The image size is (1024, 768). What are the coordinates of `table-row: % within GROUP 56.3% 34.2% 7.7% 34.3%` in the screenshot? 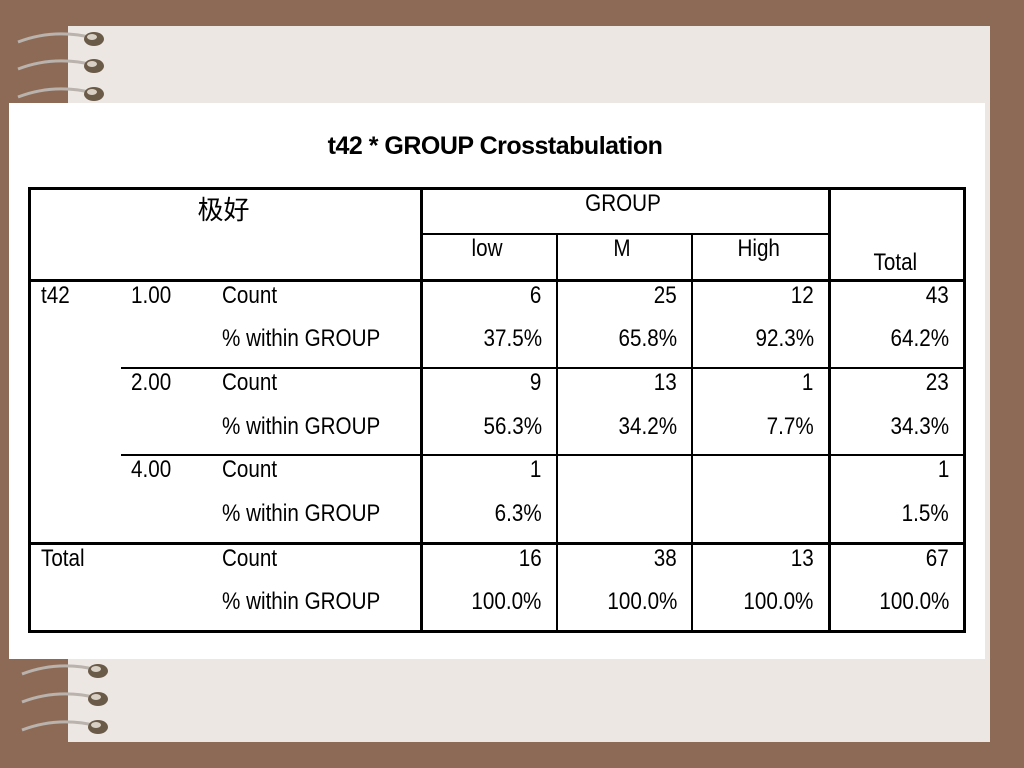 It's located at (497, 434).